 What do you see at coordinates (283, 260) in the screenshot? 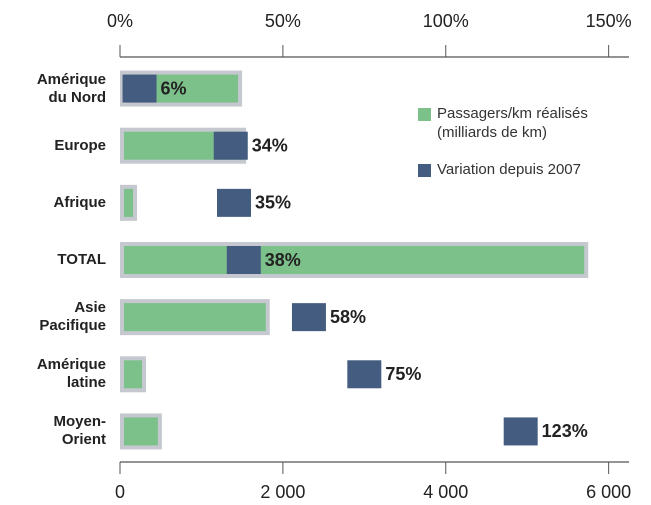
I see `value-label: 38%` at bounding box center [283, 260].